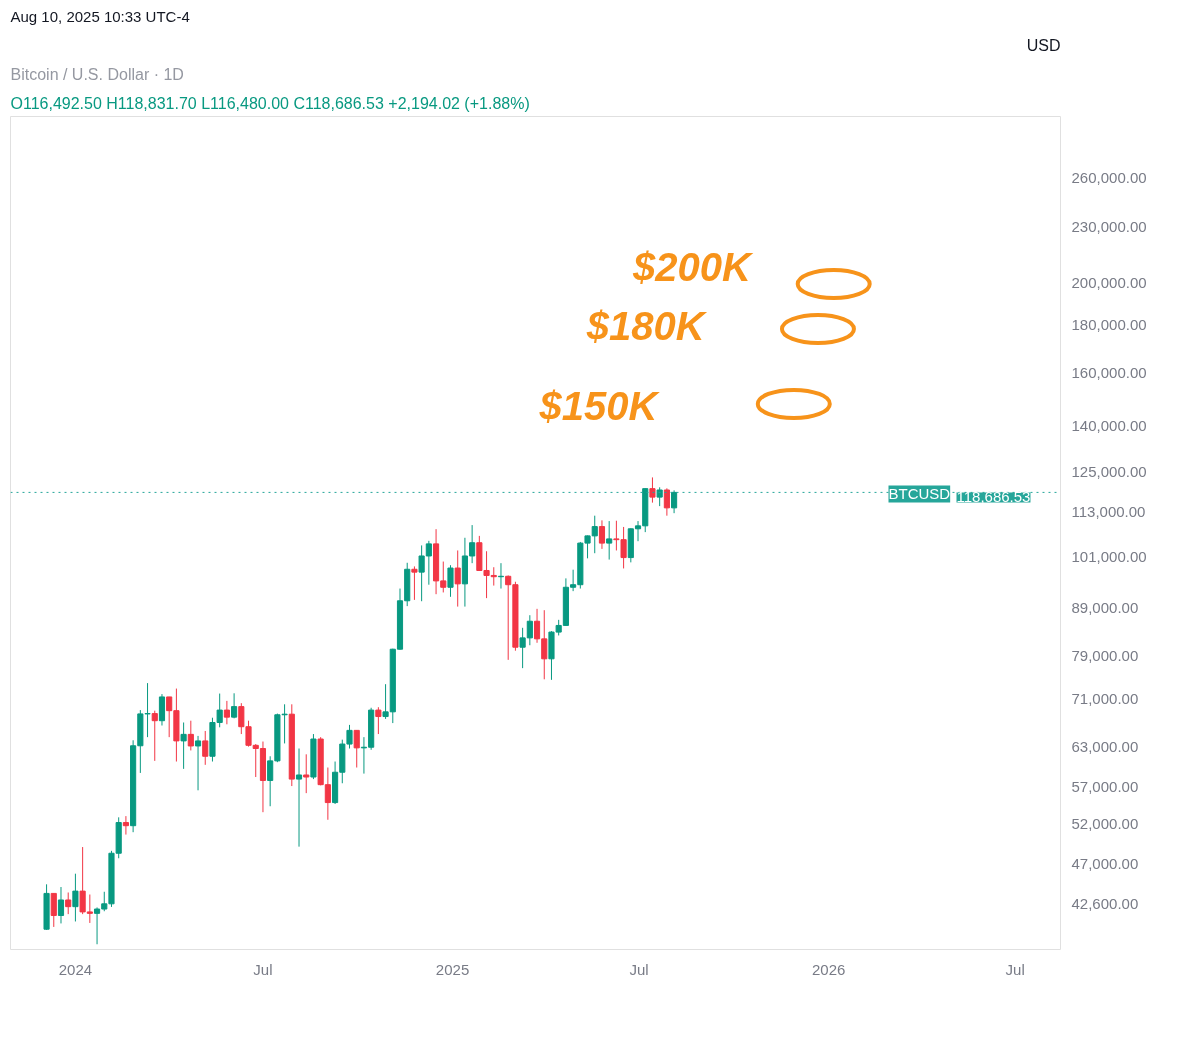 The width and height of the screenshot is (1200, 1037). I want to click on y-tick-label: 52,000.00, so click(1105, 823).